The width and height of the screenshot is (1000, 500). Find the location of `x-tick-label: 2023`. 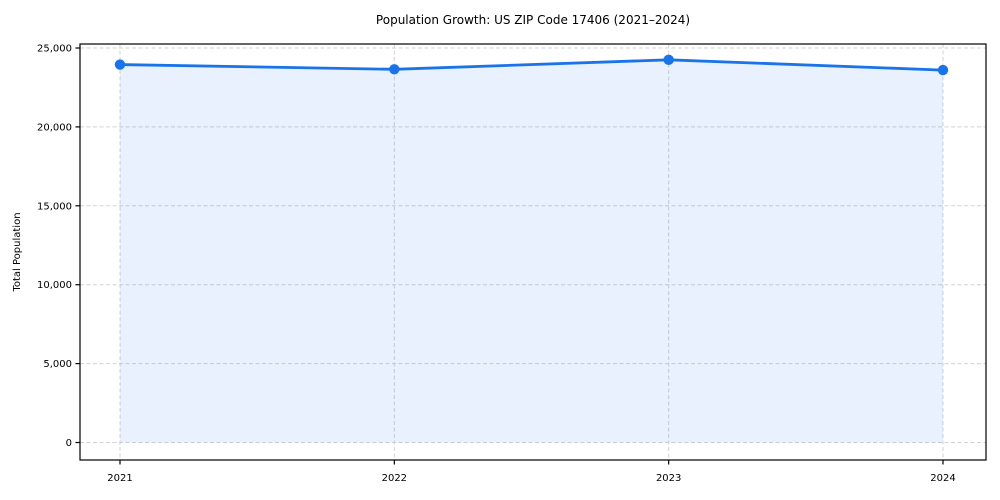

x-tick-label: 2023 is located at coordinates (668, 478).